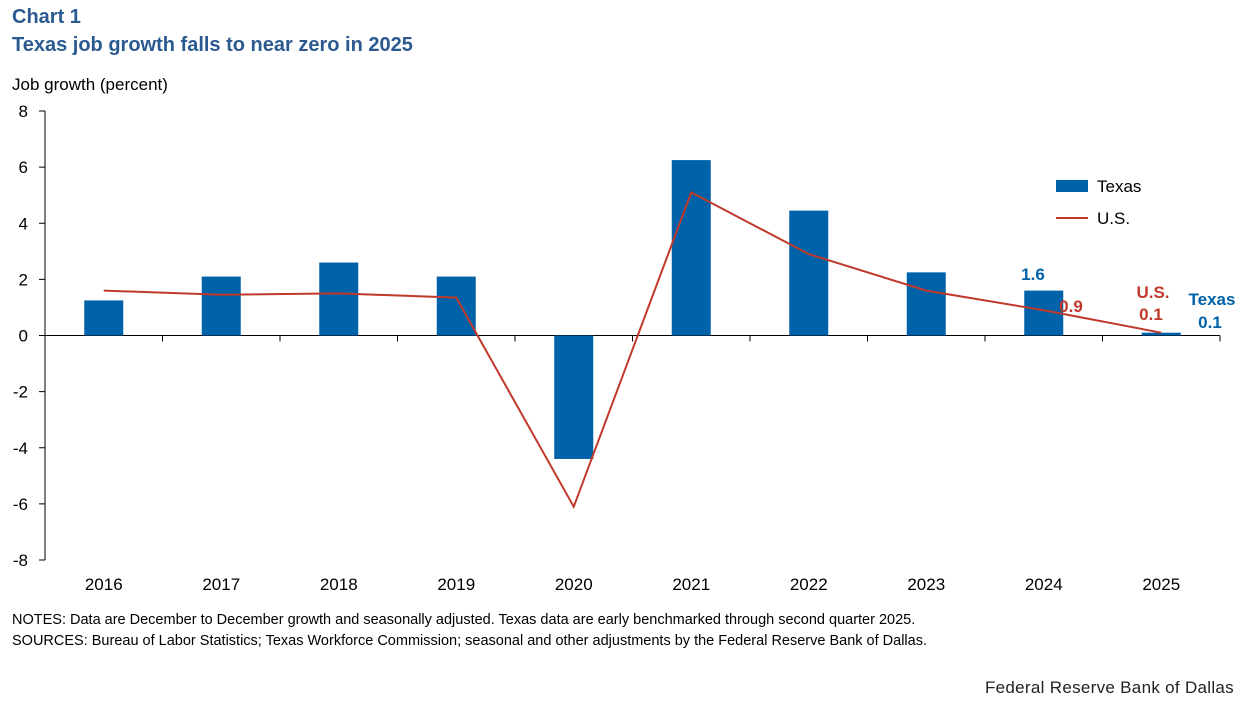  What do you see at coordinates (574, 584) in the screenshot?
I see `x-tick-label: 2020` at bounding box center [574, 584].